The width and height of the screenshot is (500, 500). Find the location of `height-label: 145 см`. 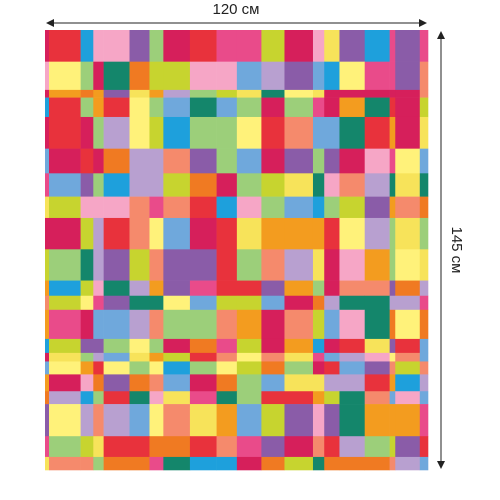

height-label: 145 см is located at coordinates (456, 249).